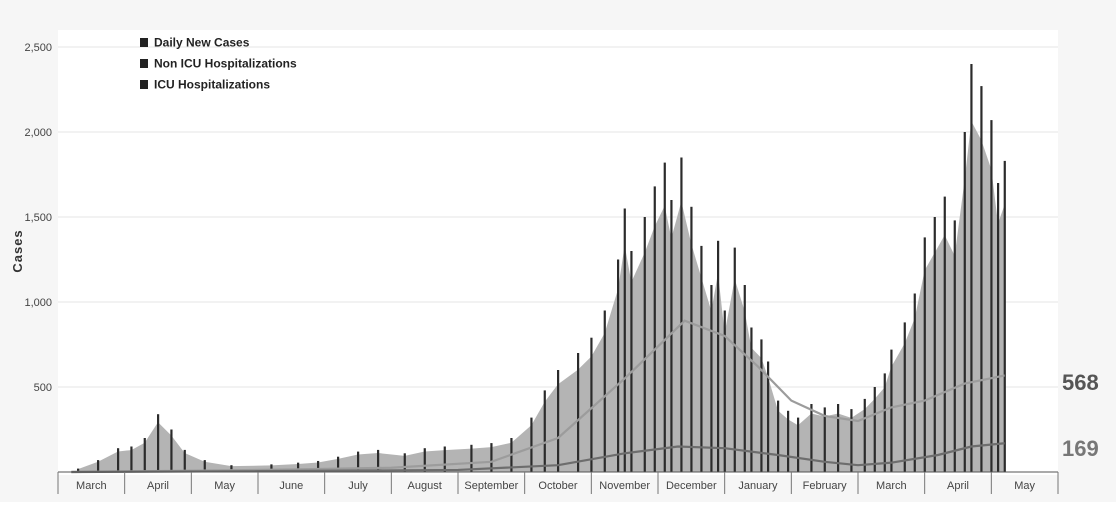 This screenshot has width=1116, height=507. What do you see at coordinates (358, 486) in the screenshot?
I see `x-tick-label: July` at bounding box center [358, 486].